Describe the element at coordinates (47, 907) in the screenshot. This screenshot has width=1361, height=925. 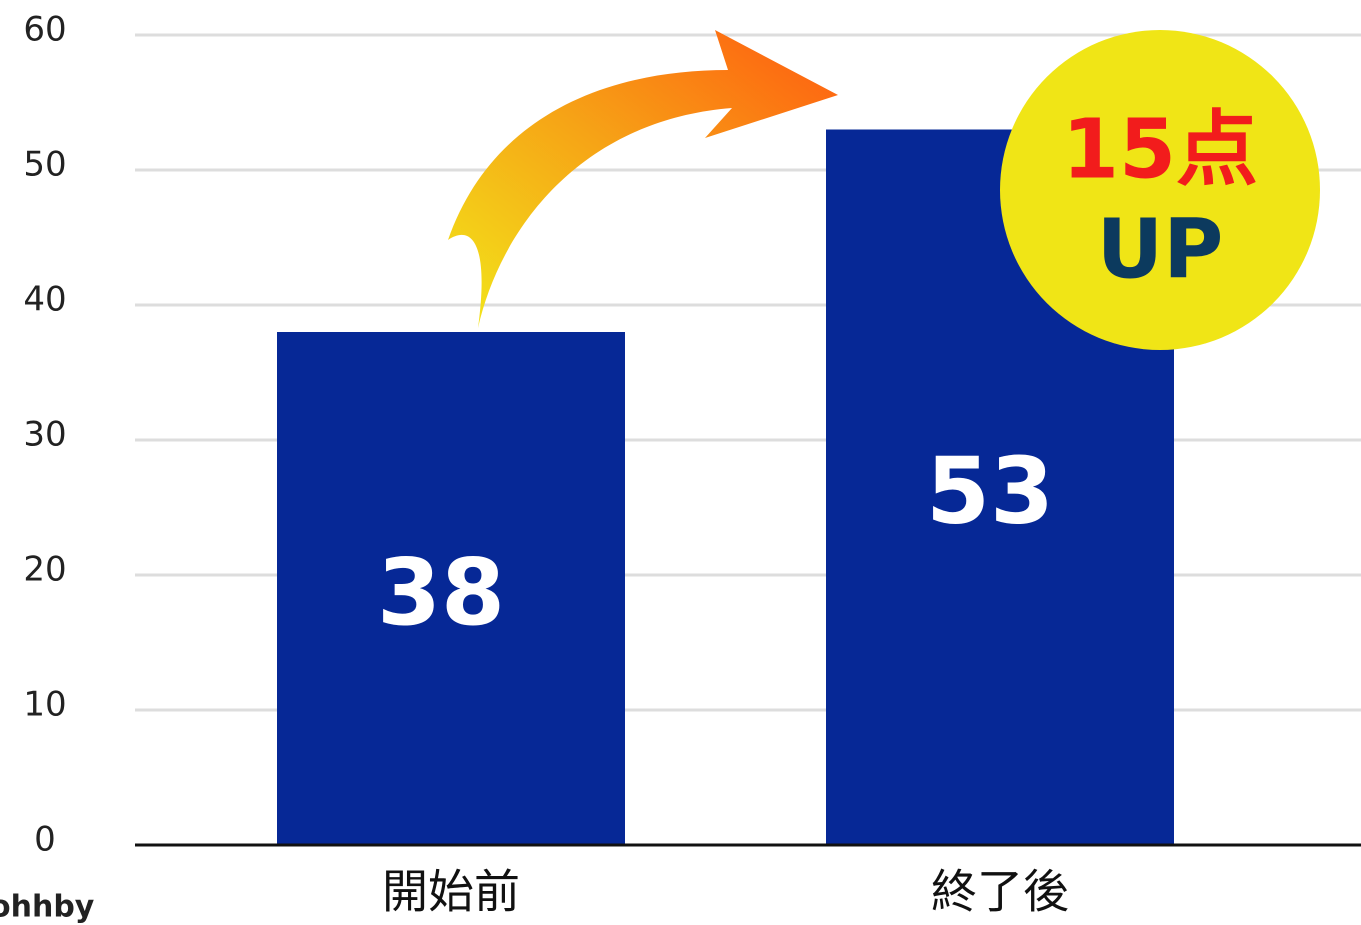
I see `watermark: ohhby` at that location.